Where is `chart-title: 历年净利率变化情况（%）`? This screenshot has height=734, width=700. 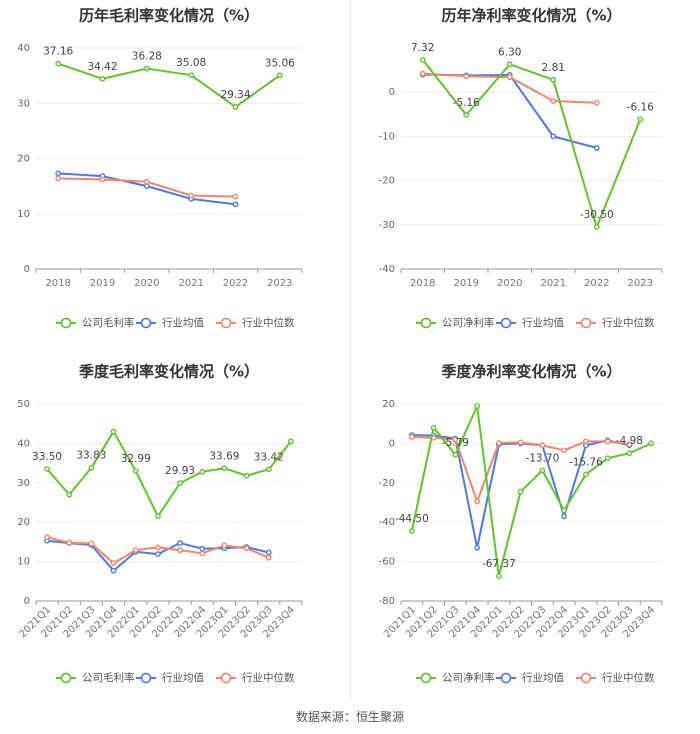 chart-title: 历年净利率变化情况（%） is located at coordinates (531, 16).